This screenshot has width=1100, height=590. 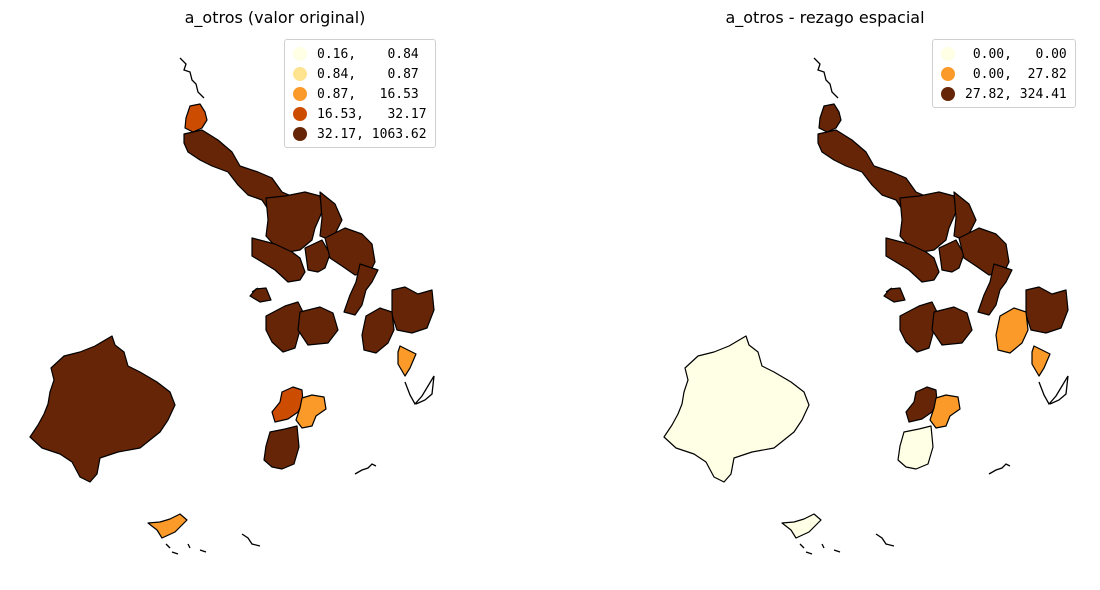 I want to click on legend-entry: 0.16, 0.84, so click(x=360, y=54).